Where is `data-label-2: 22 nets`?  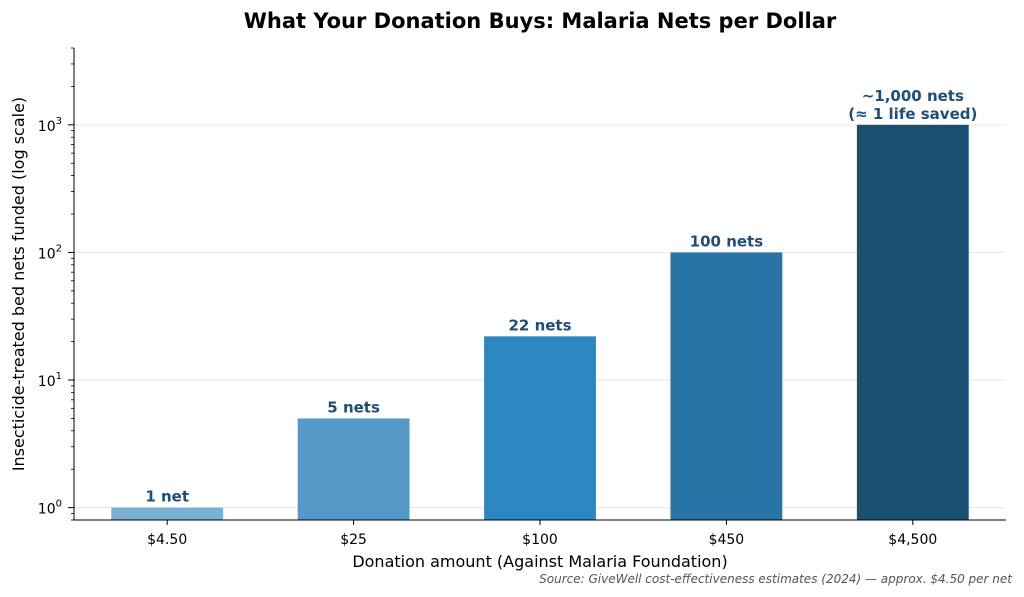
data-label-2: 22 nets is located at coordinates (539, 325).